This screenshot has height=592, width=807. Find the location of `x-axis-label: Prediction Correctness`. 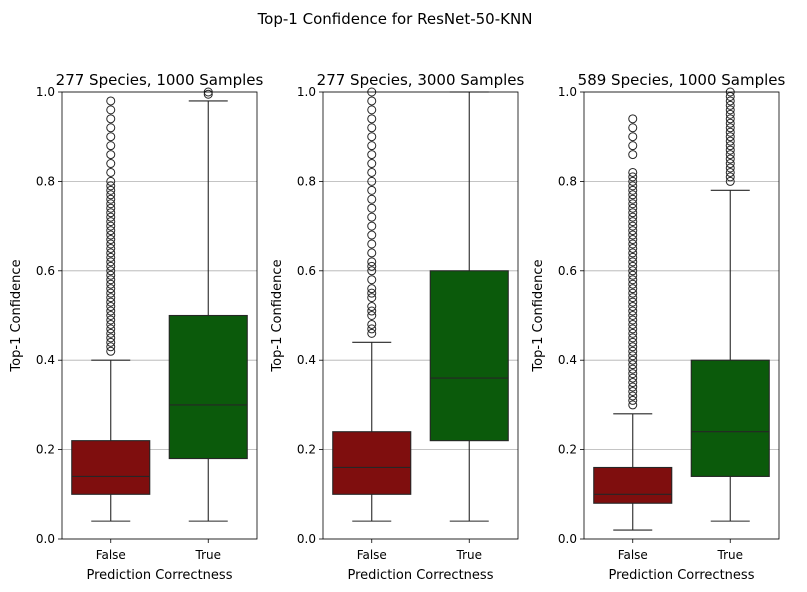

x-axis-label: Prediction Correctness is located at coordinates (160, 575).